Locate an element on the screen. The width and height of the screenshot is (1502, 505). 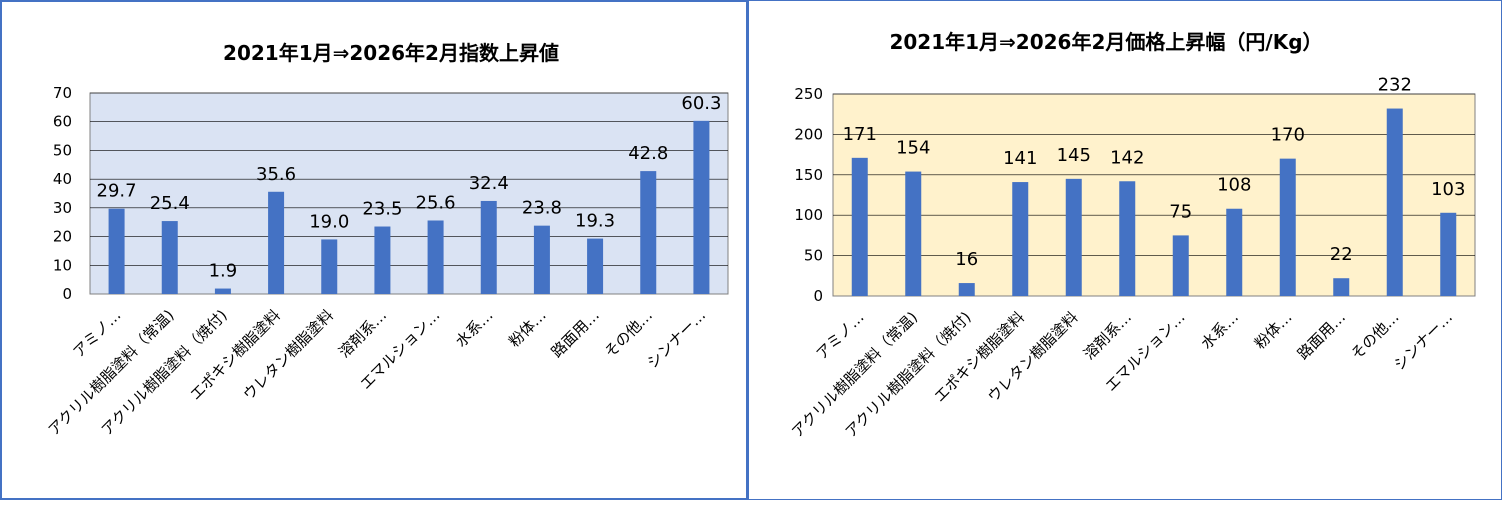
data-label: 19.0 is located at coordinates (329, 221).